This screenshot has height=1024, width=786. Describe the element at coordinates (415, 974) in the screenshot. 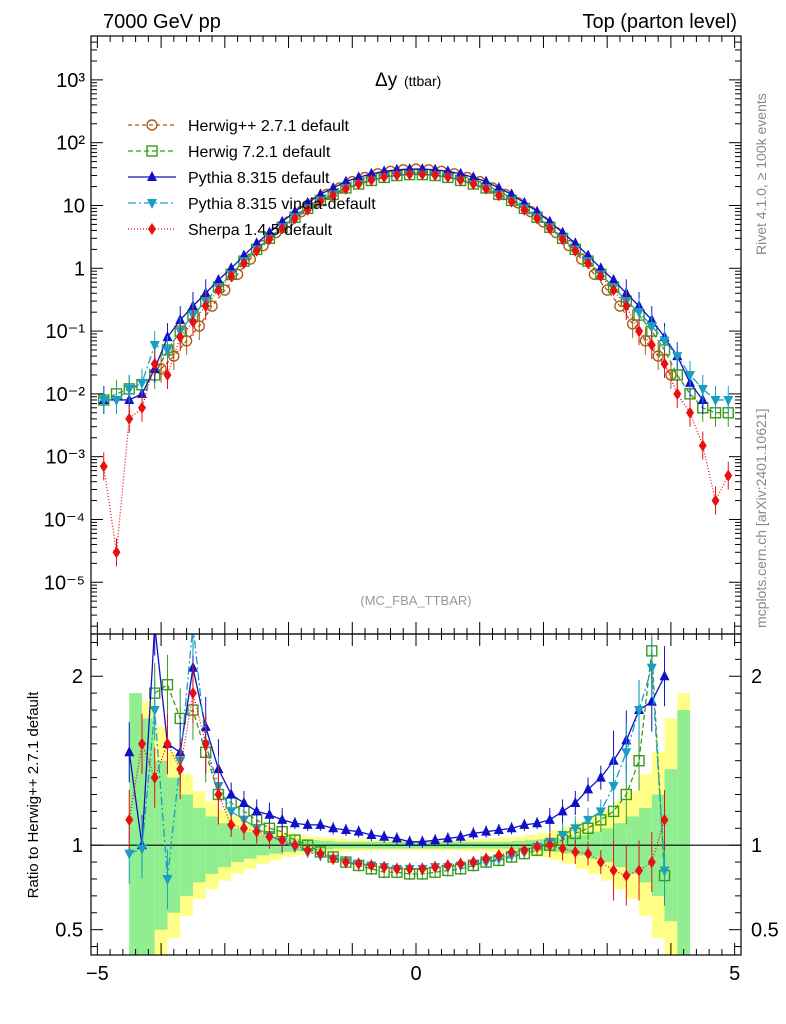

I see `x-tick-label: 0` at that location.